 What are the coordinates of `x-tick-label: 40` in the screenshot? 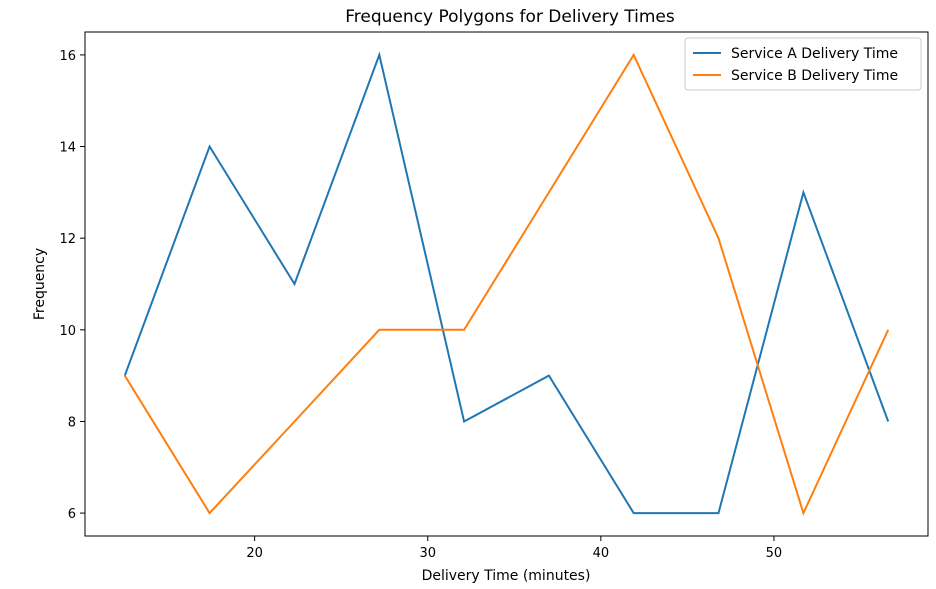 It's located at (601, 553).